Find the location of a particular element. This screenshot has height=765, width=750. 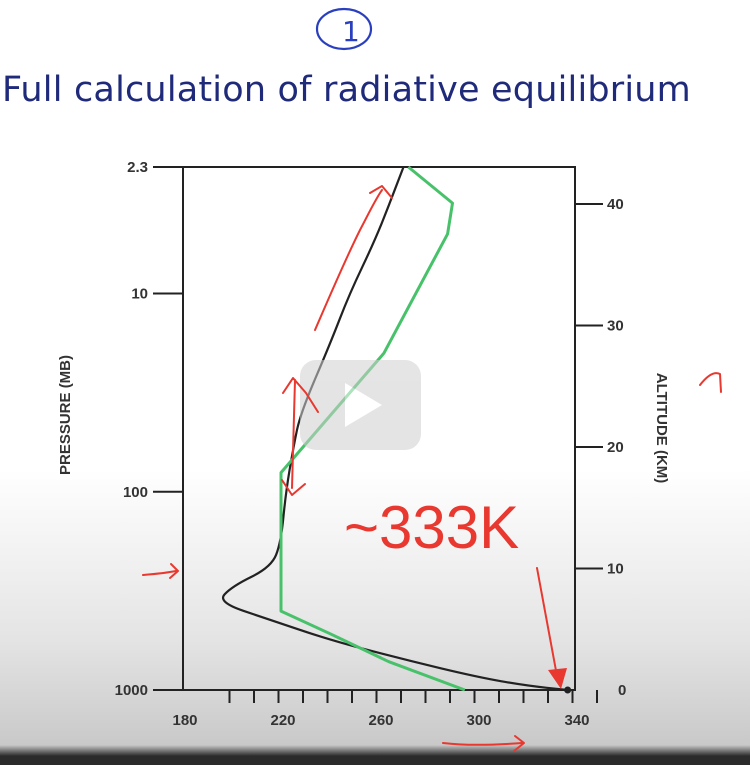

video-play-button is located at coordinates (360, 405).